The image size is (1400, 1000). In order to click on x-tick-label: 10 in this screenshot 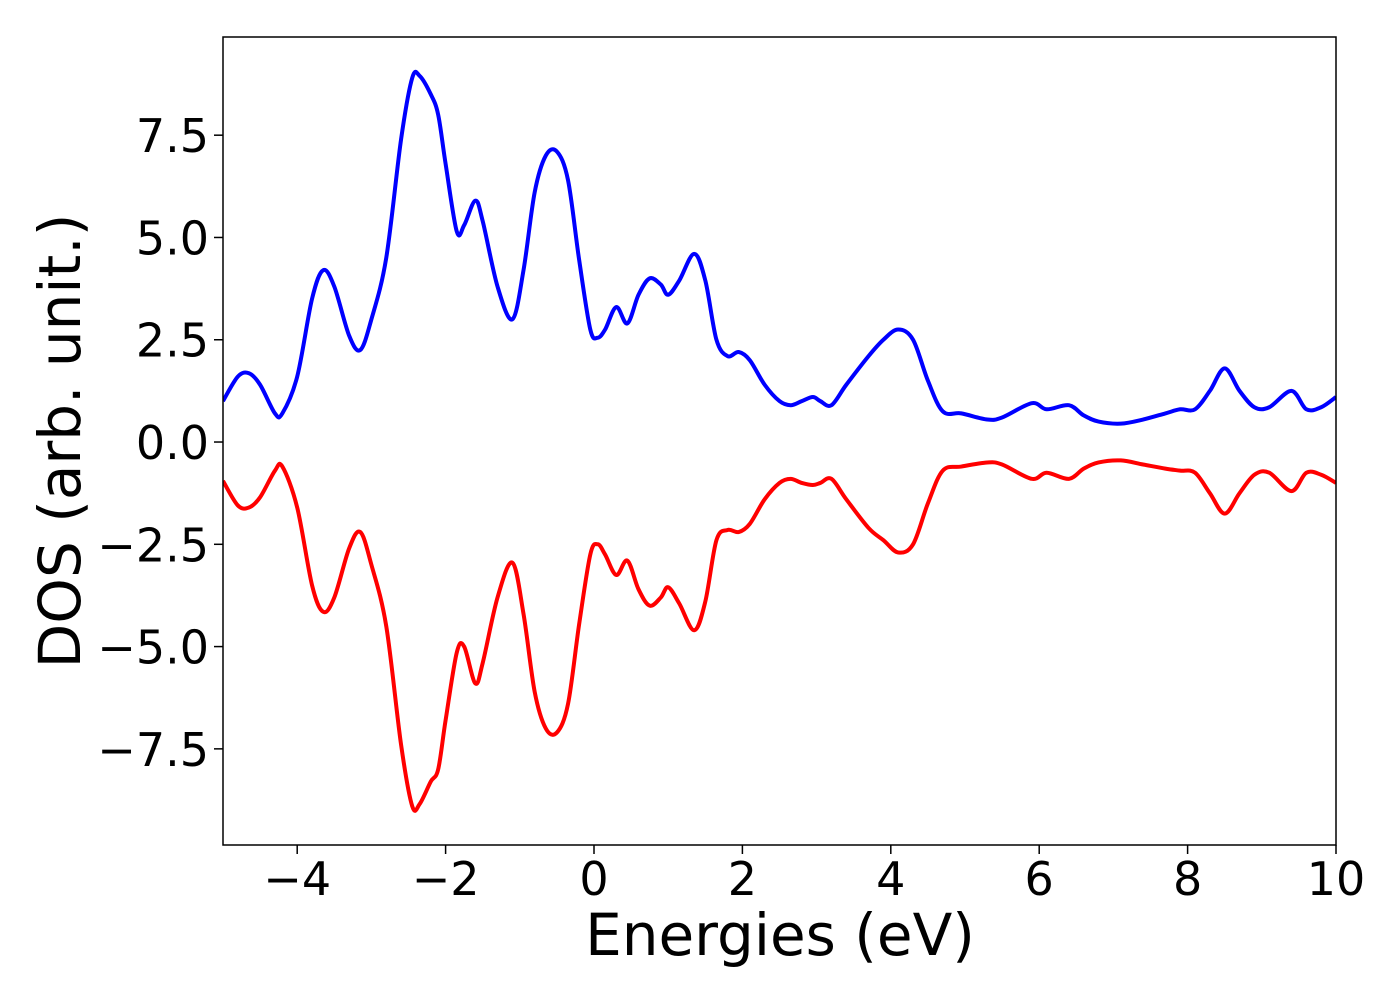, I will do `click(1336, 879)`.